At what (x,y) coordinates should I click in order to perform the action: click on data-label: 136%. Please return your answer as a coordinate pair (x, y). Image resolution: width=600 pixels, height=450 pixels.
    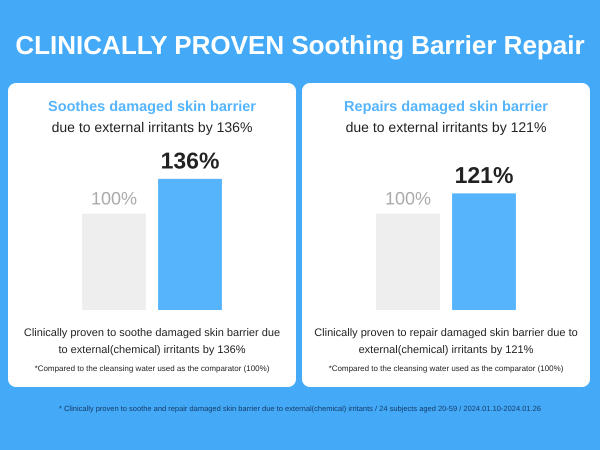
    Looking at the image, I should click on (190, 161).